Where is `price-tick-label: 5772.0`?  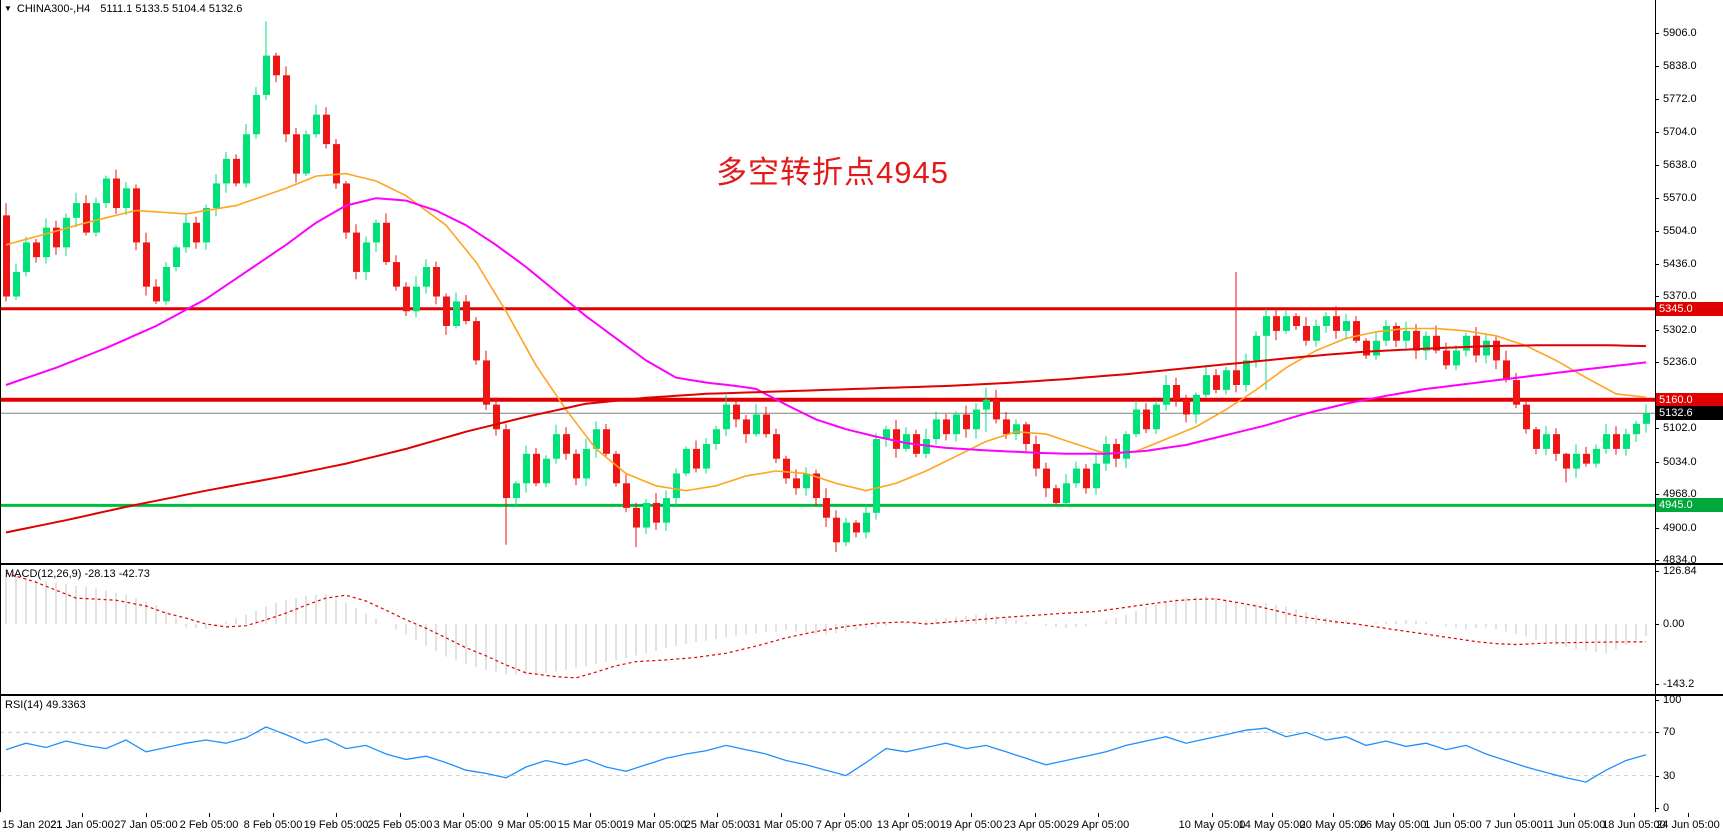 price-tick-label: 5772.0 is located at coordinates (1680, 98).